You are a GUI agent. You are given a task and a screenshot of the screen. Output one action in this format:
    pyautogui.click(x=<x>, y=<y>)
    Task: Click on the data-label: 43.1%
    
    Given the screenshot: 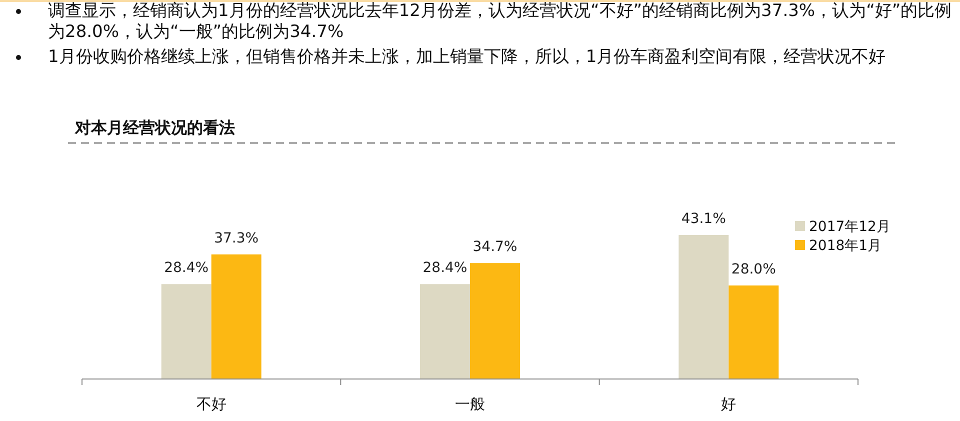 What is the action you would take?
    pyautogui.click(x=703, y=219)
    